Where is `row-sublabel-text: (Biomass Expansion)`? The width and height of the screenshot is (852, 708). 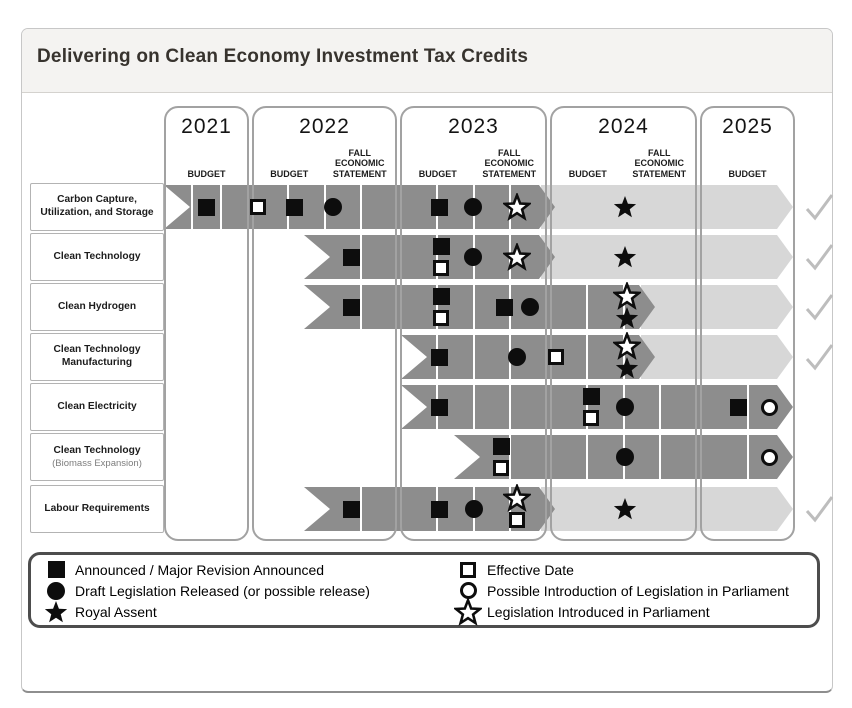 row-sublabel-text: (Biomass Expansion) is located at coordinates (97, 463).